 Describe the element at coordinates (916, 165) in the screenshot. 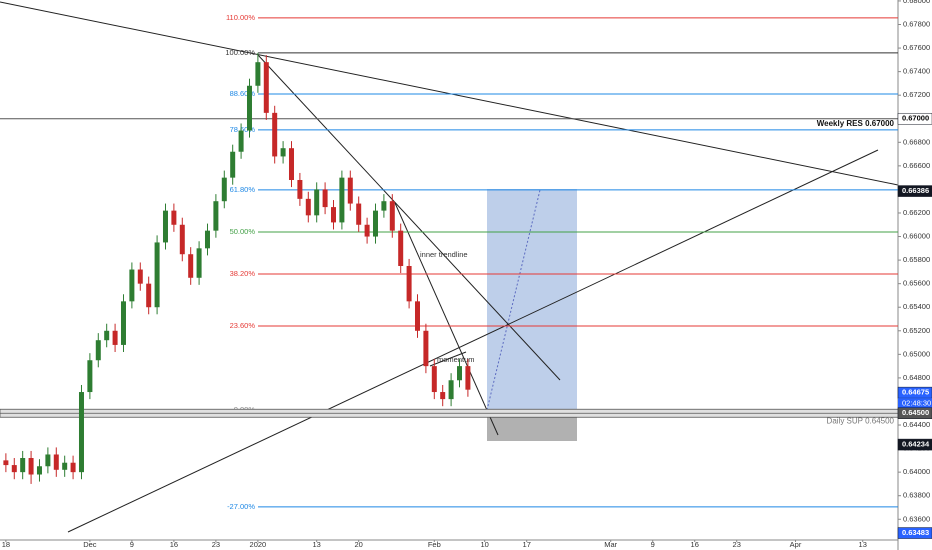

I see `y-tick-label: 0.66600` at that location.